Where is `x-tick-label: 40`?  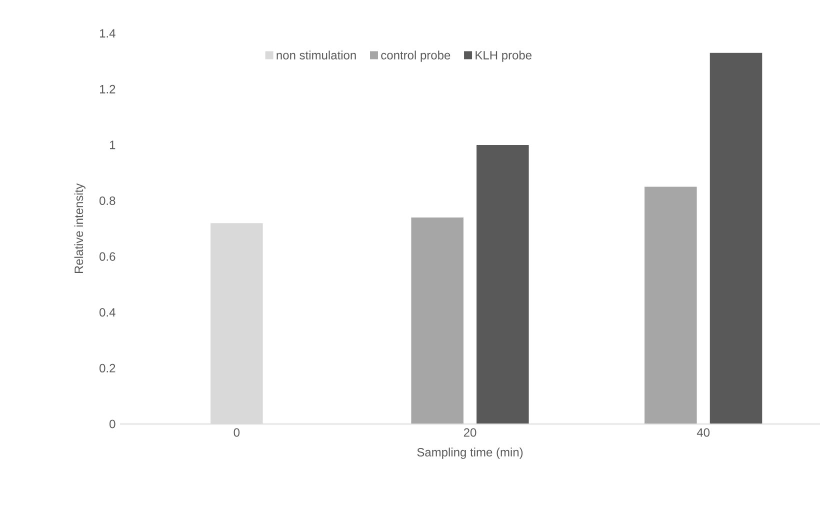 x-tick-label: 40 is located at coordinates (703, 432).